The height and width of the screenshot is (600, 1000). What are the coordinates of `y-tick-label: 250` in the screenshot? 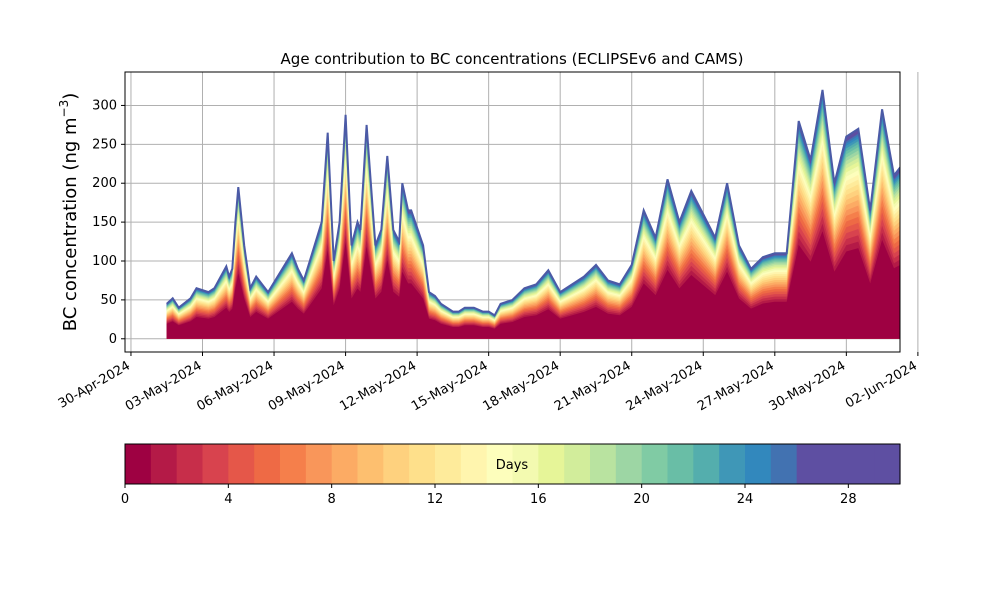 It's located at (104, 144).